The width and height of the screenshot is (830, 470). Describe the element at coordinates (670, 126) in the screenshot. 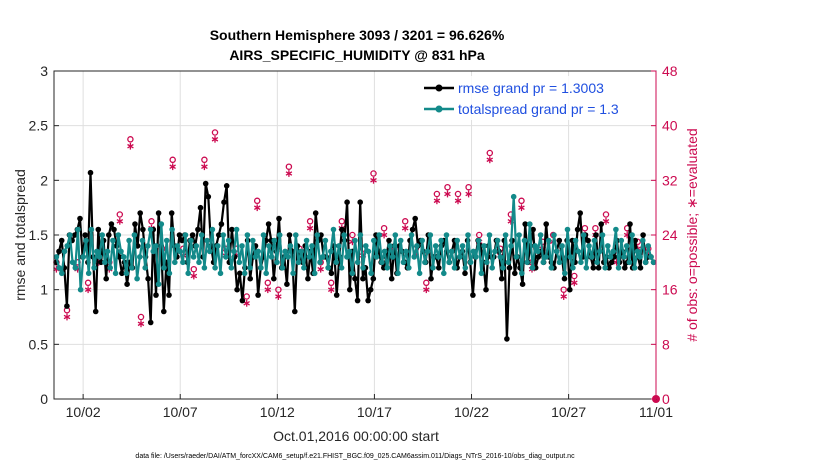

I see `y-right-tick-label: 40` at that location.